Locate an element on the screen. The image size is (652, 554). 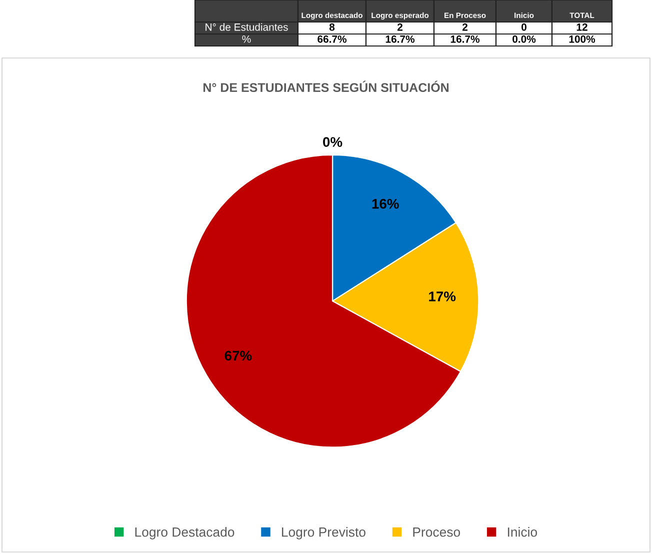
legend-label: Inicio is located at coordinates (522, 532).